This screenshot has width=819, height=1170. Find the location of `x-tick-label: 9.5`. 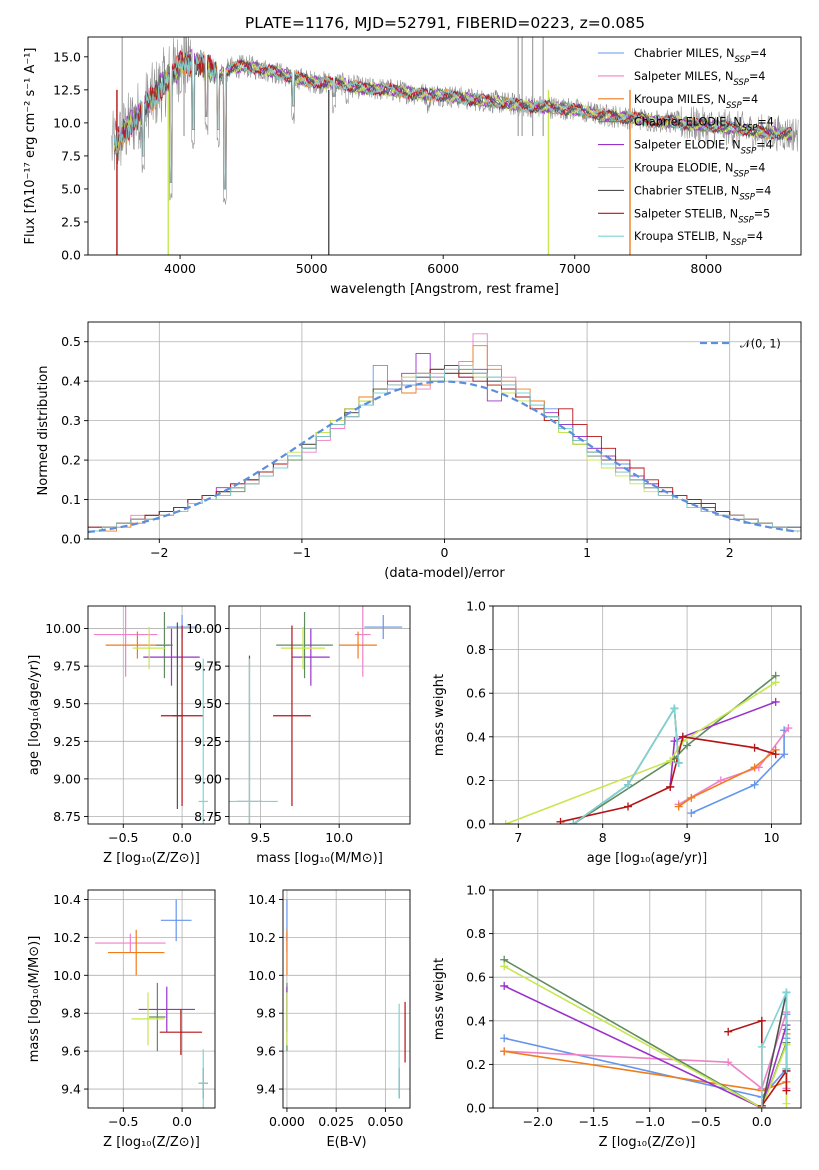

x-tick-label: 9.5 is located at coordinates (261, 837).